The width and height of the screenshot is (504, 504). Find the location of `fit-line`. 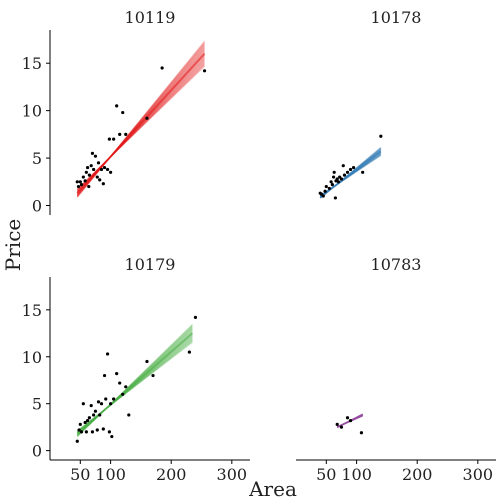

fit-line is located at coordinates (141, 119).